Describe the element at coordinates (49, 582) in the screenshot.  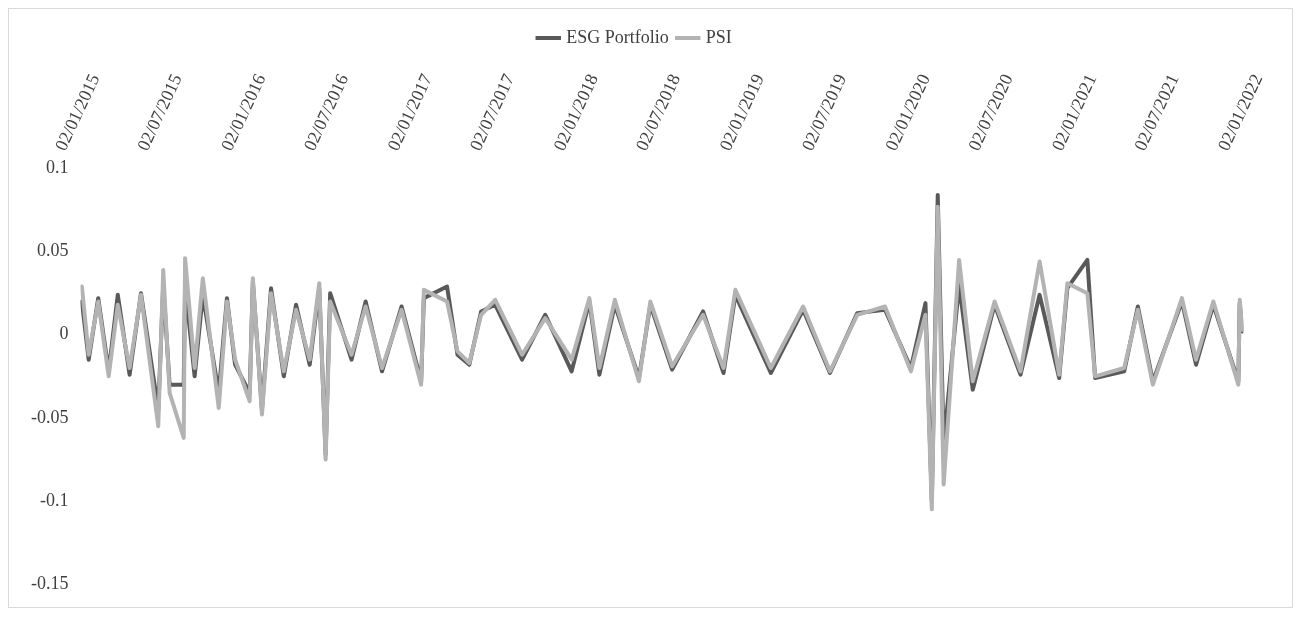
I see `y-tick-label: -0.15` at that location.